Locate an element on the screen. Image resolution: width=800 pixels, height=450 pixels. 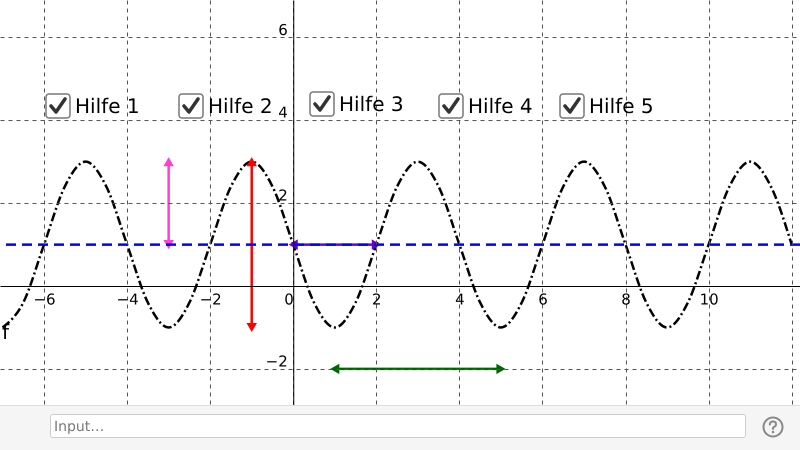
y-tick-label: 6 is located at coordinates (283, 29).